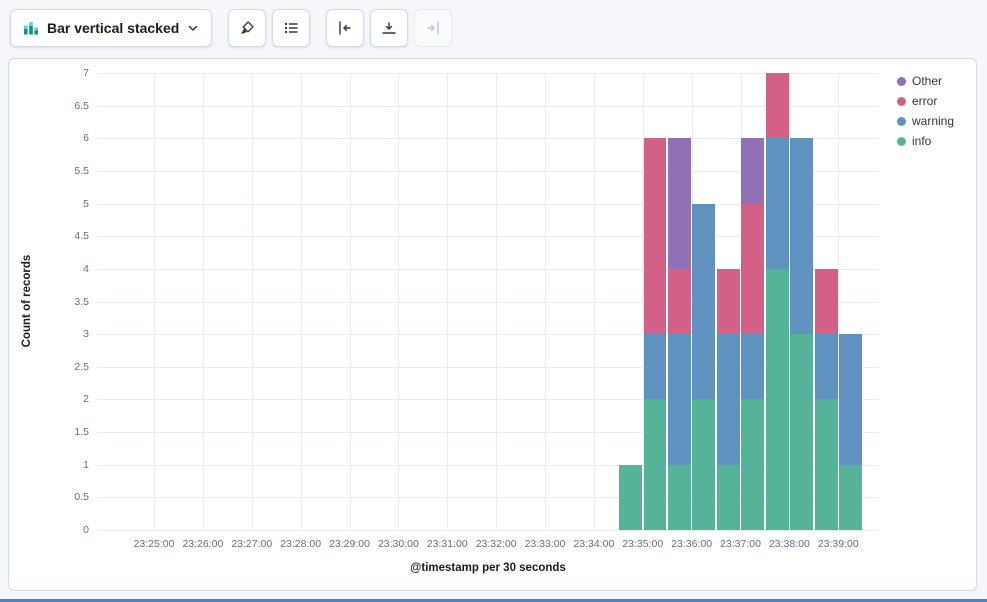 The image size is (987, 602). Describe the element at coordinates (925, 111) in the screenshot. I see `legend: Other error warning info` at that location.